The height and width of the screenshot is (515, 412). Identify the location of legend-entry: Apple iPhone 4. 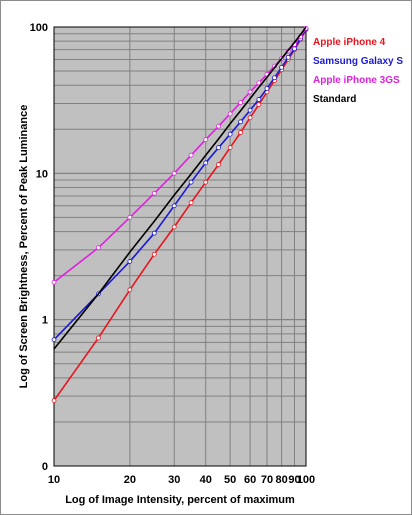
(349, 42).